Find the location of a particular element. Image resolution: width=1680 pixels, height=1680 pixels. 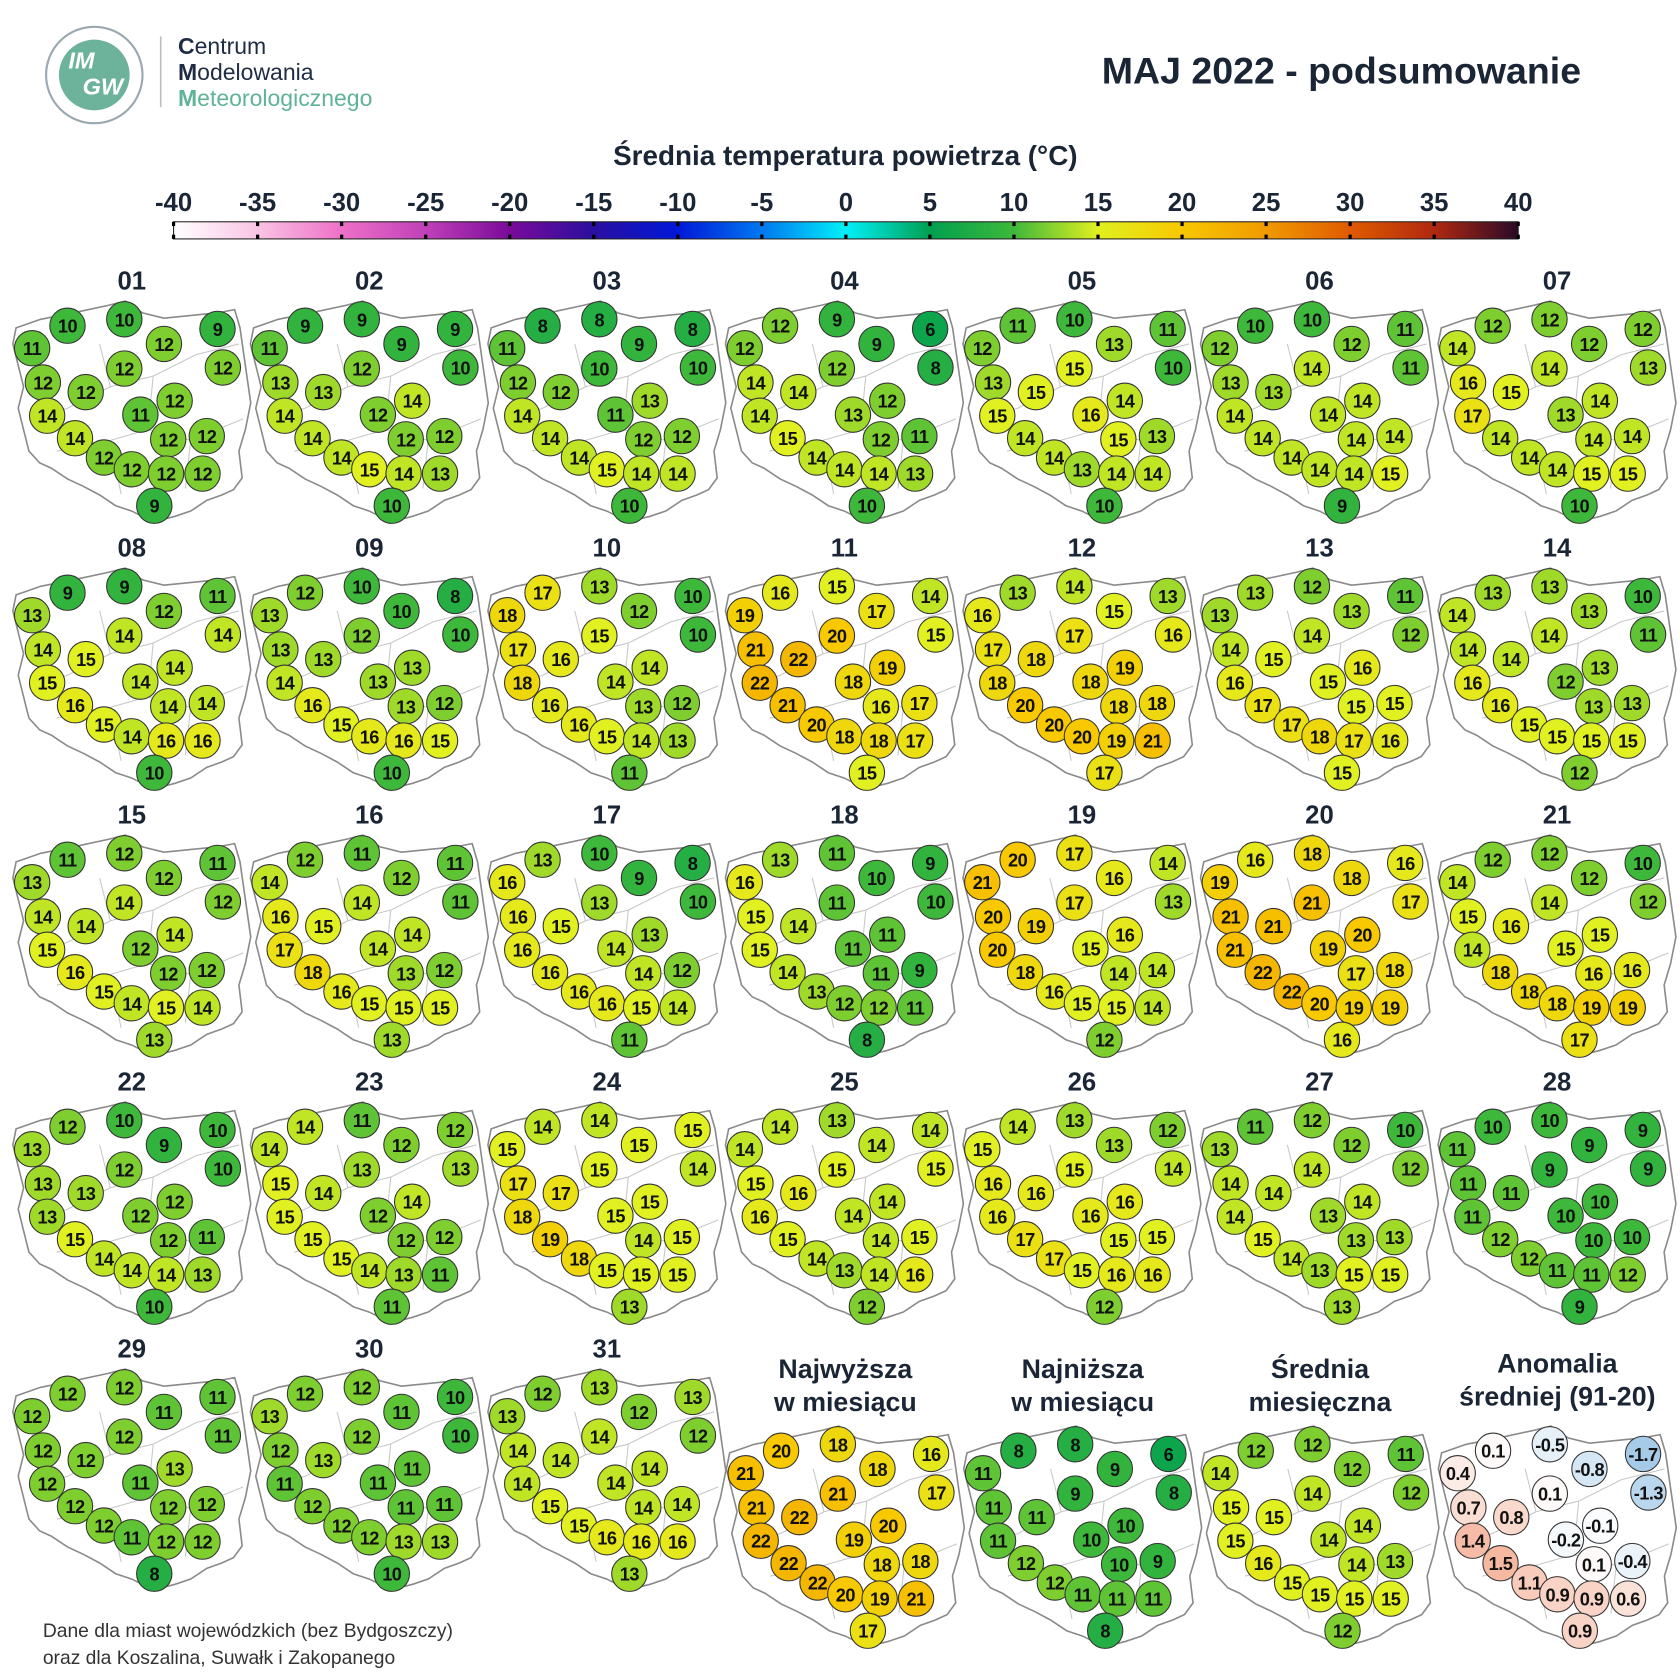

station-value: -0.8 is located at coordinates (1590, 1470).